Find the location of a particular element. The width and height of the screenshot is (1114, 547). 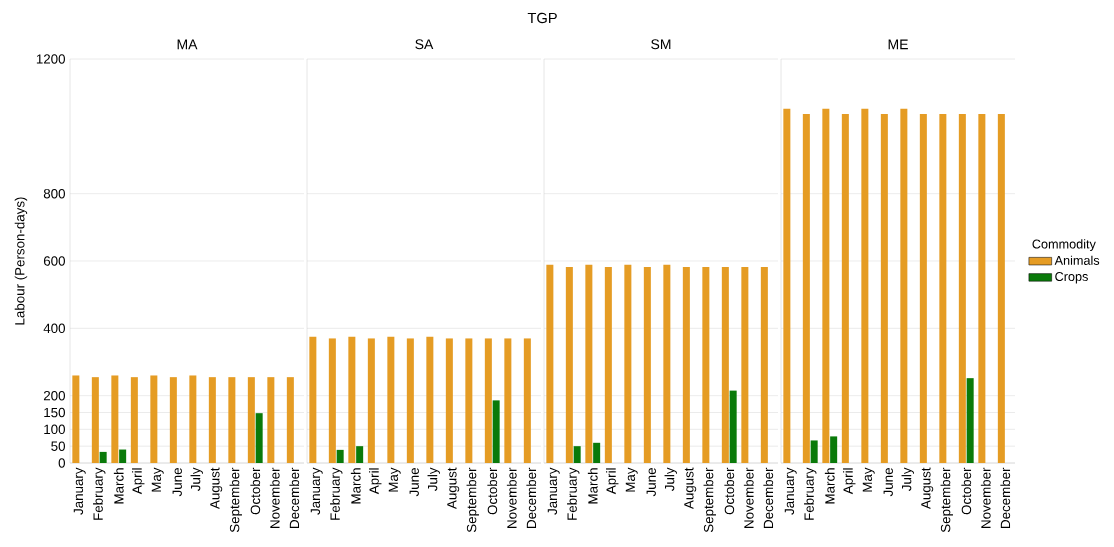

y-axis-title: Labour (Person-days) is located at coordinates (21, 261).